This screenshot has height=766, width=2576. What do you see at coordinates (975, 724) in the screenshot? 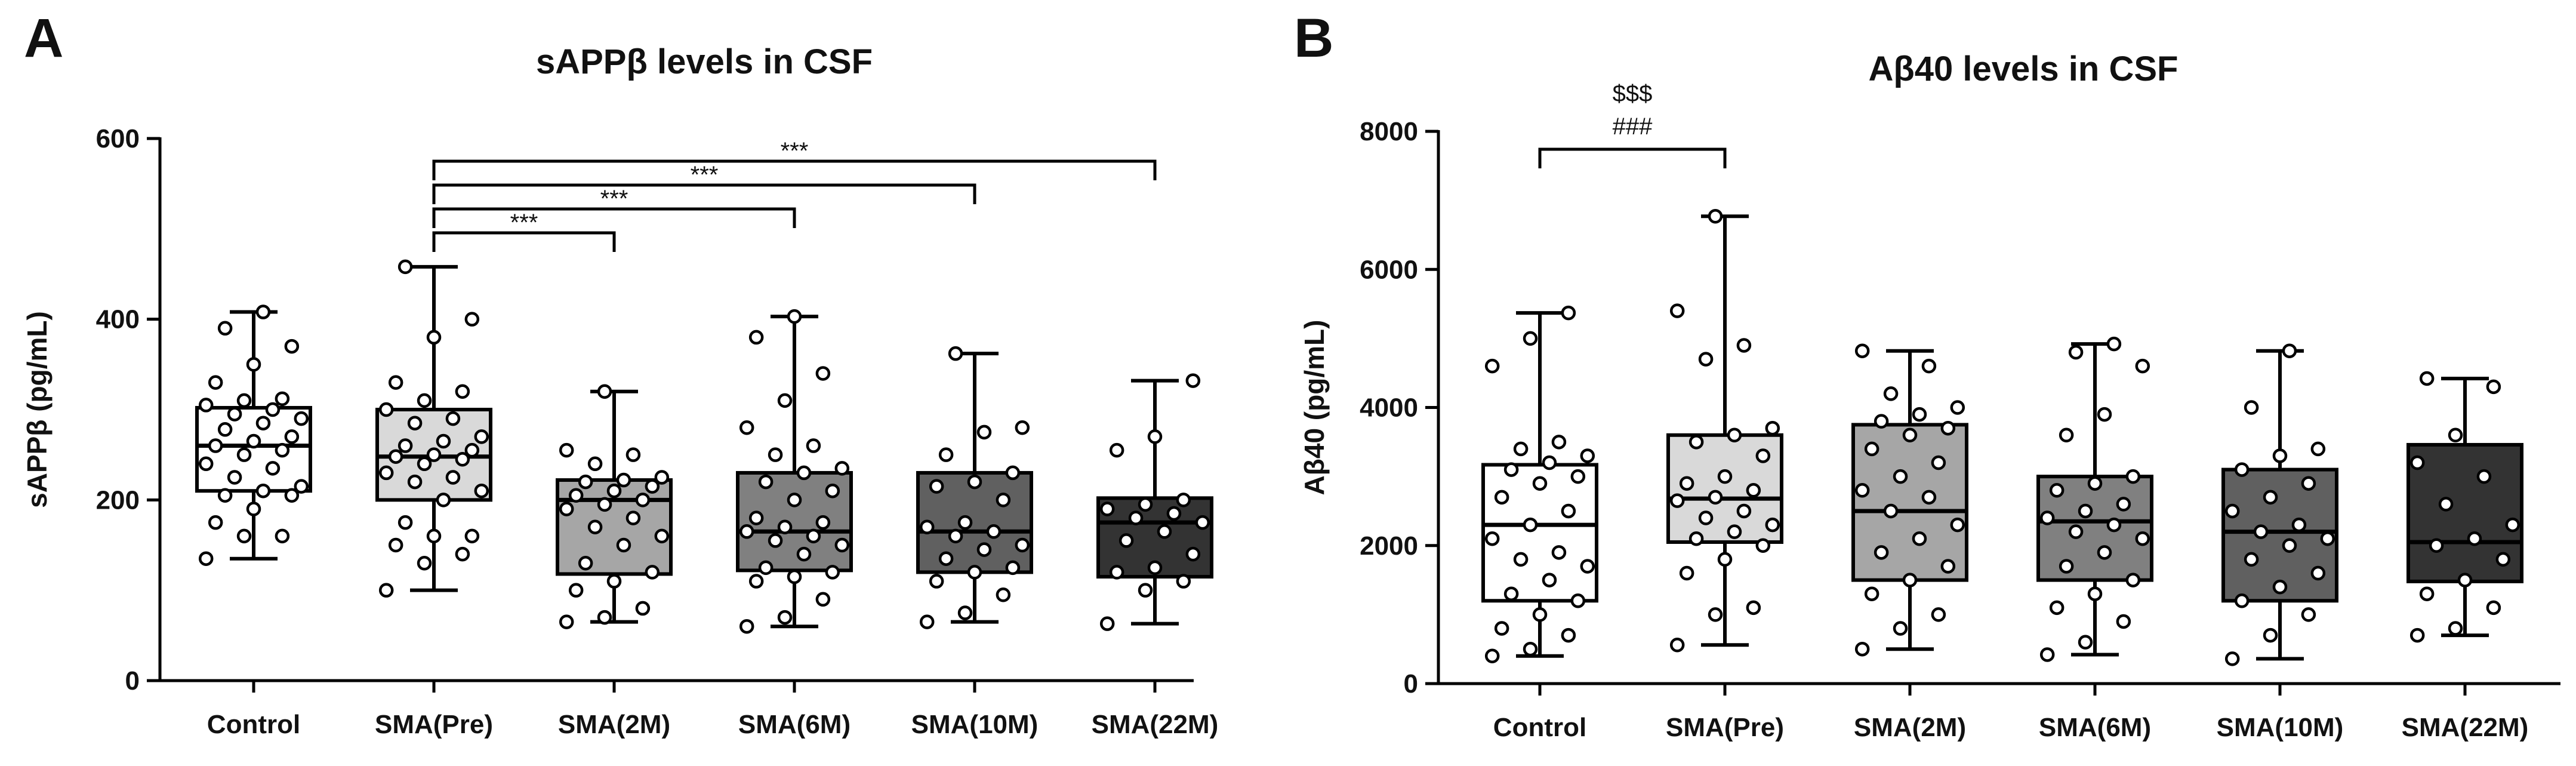
I see `panel-a-sma-10m-category-label: SMA(10M)` at bounding box center [975, 724].